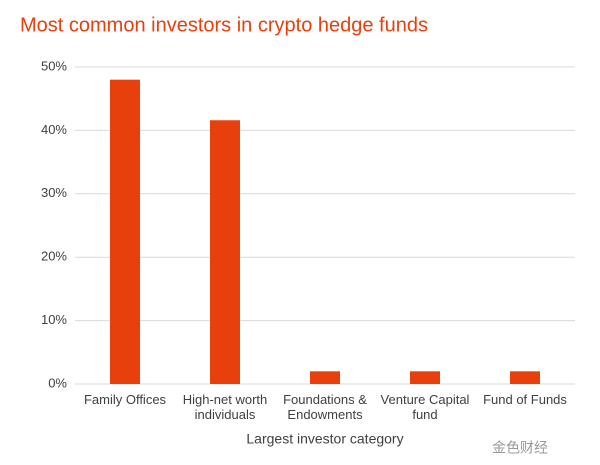  Describe the element at coordinates (54, 319) in the screenshot. I see `y-tick-label: 10%` at that location.